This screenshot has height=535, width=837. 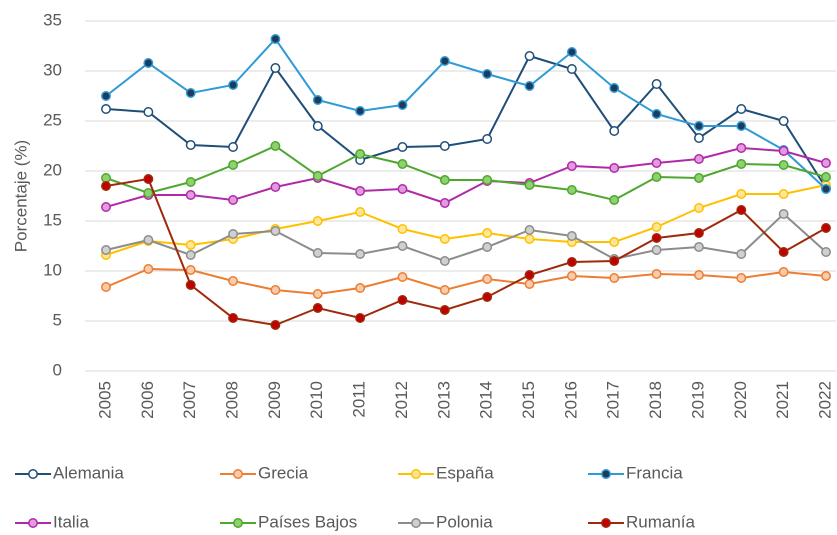 I want to click on x-tick-label: 2022, so click(x=824, y=400).